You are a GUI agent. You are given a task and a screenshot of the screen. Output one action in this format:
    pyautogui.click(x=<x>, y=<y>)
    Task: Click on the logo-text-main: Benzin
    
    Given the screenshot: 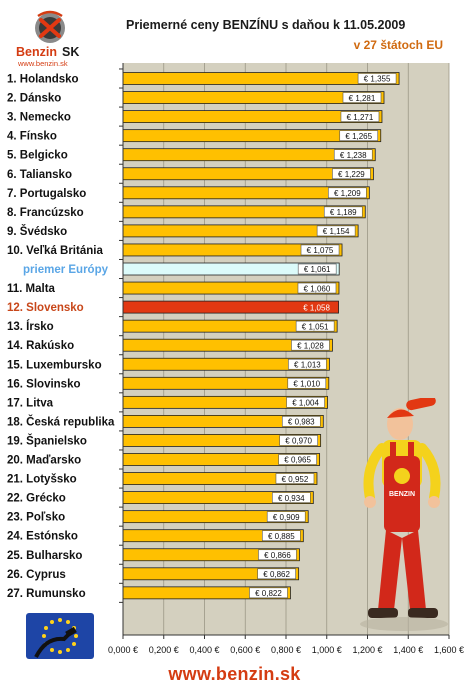 What is the action you would take?
    pyautogui.click(x=36, y=52)
    